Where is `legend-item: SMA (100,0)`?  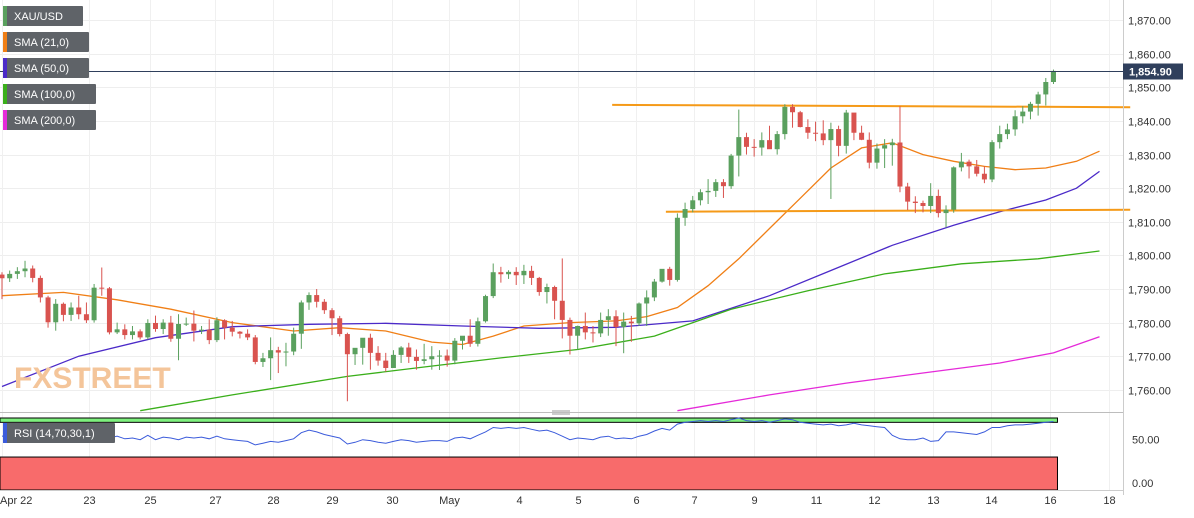 legend-item: SMA (100,0) is located at coordinates (49, 94).